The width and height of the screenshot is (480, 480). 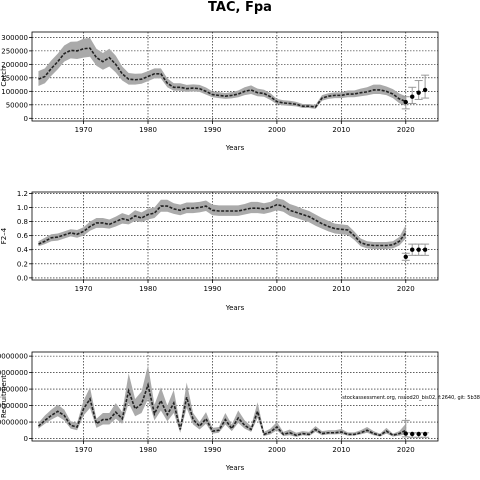 What do you see at coordinates (22, 264) in the screenshot?
I see `y-tick-label: 0.2` at bounding box center [22, 264].